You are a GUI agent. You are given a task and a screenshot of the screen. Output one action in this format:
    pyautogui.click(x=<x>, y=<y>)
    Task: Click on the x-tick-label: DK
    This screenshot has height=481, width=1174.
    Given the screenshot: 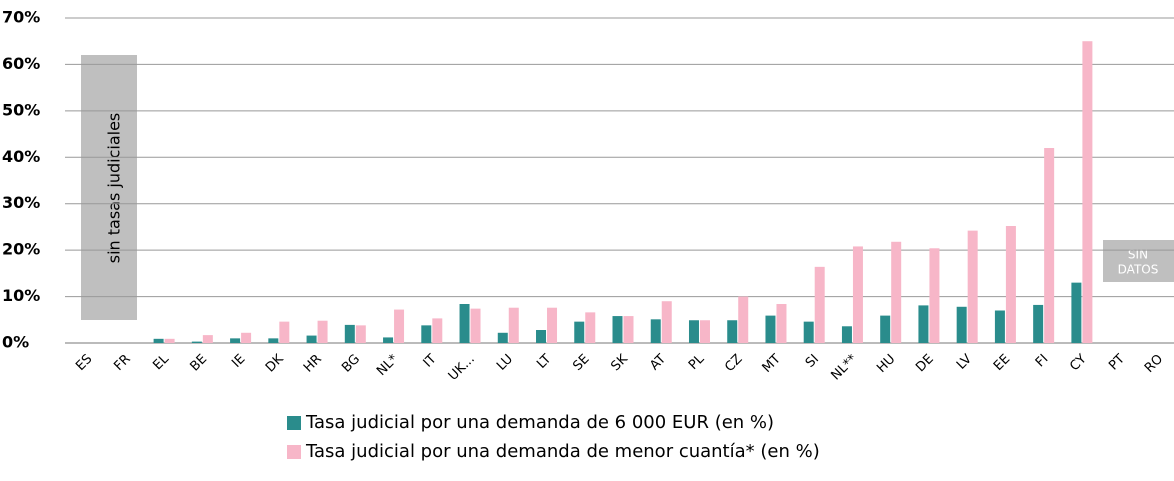 What is the action you would take?
    pyautogui.click(x=275, y=363)
    